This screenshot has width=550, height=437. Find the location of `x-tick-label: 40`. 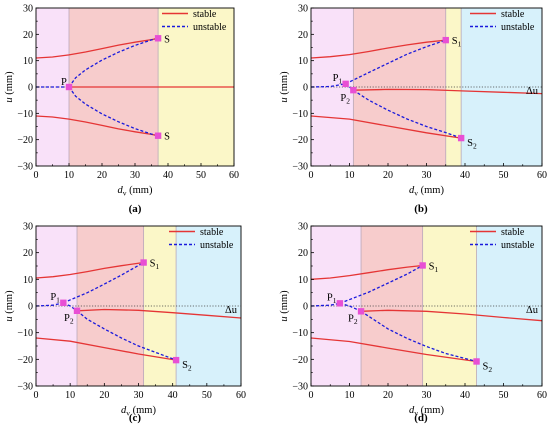

x-tick-label: 40 is located at coordinates (168, 175).